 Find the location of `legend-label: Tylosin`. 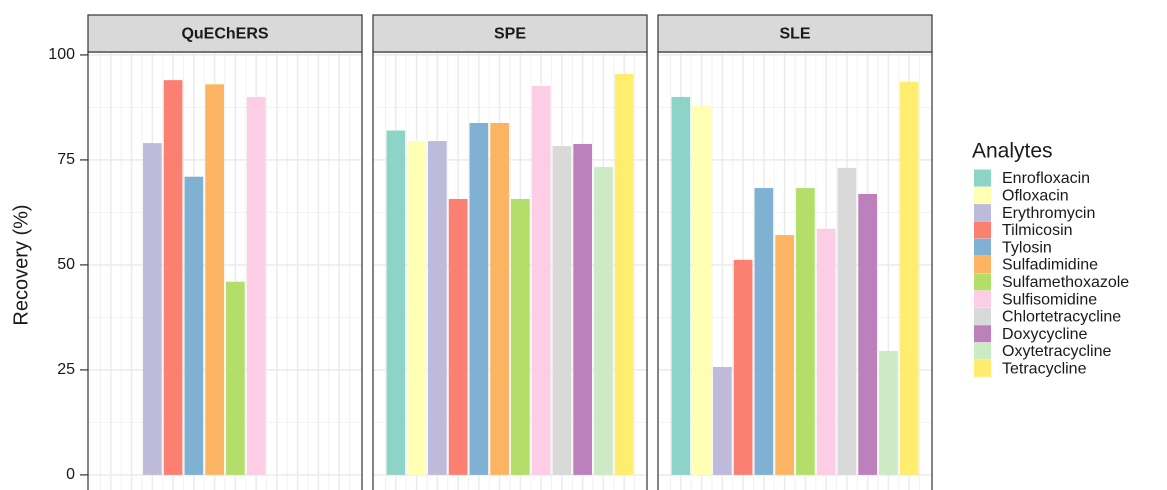

legend-label: Tylosin is located at coordinates (1027, 247).